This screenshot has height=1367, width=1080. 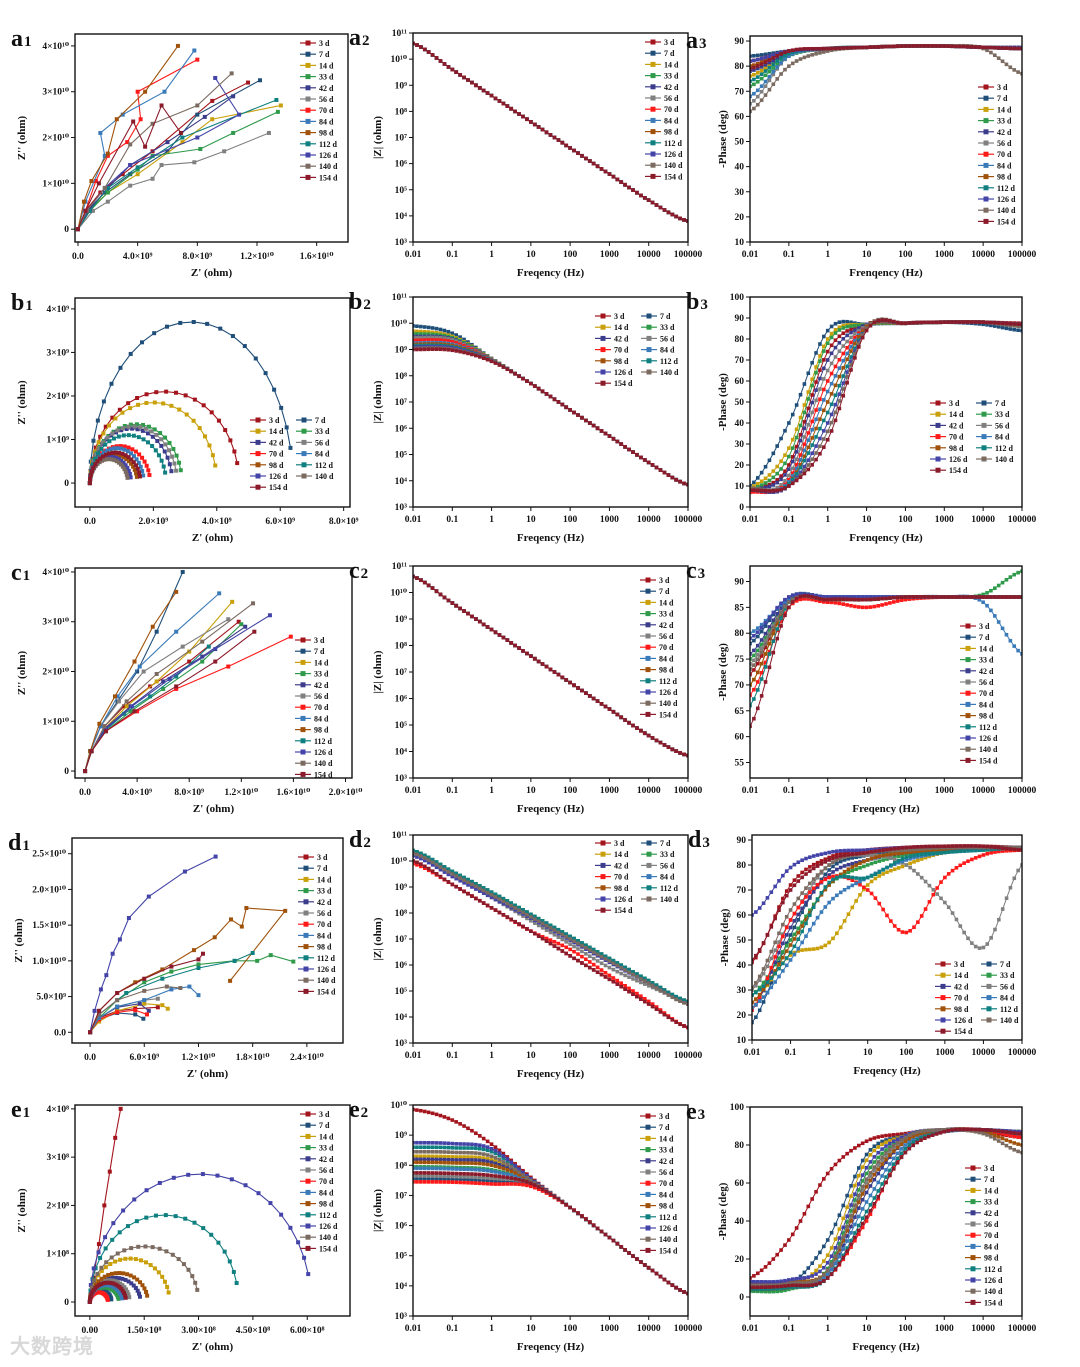 I want to click on legend-item: 154 d, so click(x=319, y=177).